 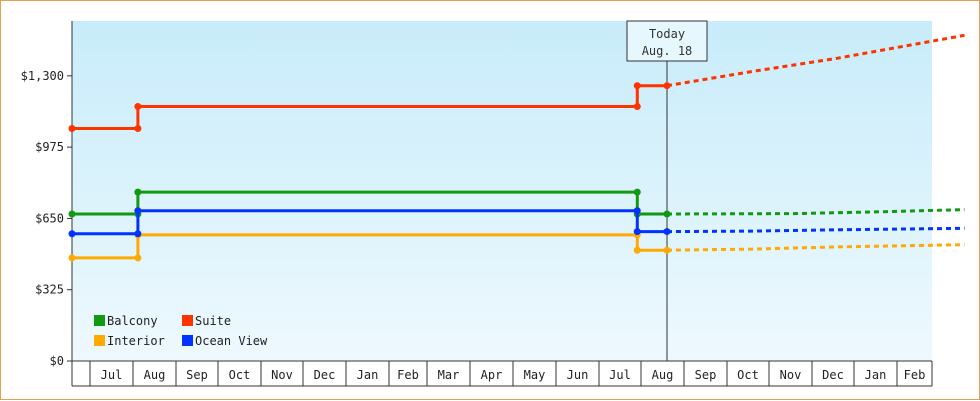 I want to click on x-tick-label: Mar, so click(x=449, y=375).